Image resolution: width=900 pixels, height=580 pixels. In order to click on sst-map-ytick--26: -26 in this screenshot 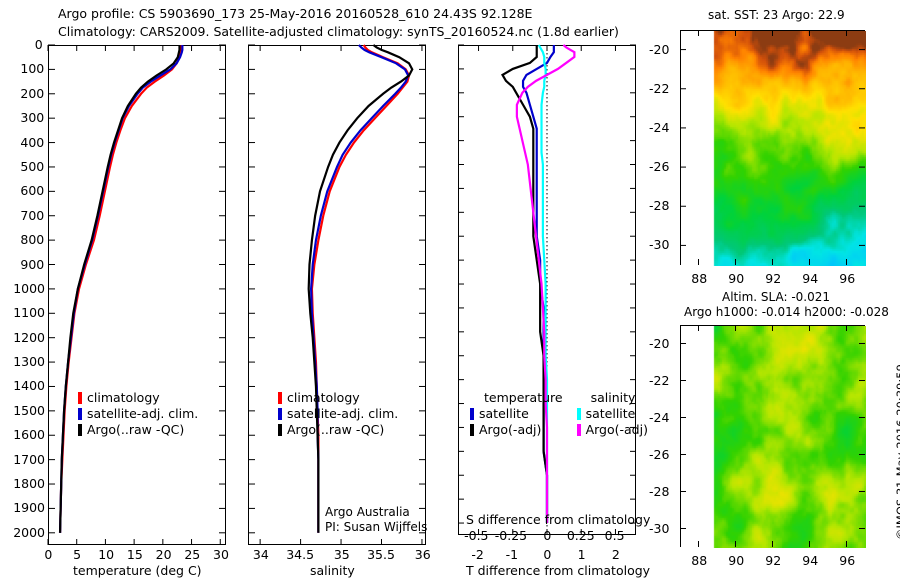, I will do `click(659, 167)`.